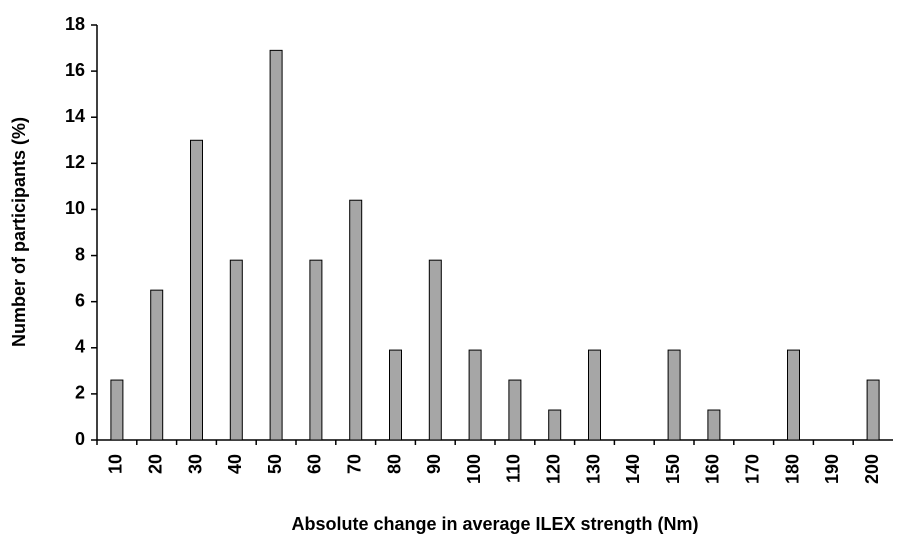 This screenshot has height=543, width=897. What do you see at coordinates (116, 464) in the screenshot?
I see `x-tick-label: 10` at bounding box center [116, 464].